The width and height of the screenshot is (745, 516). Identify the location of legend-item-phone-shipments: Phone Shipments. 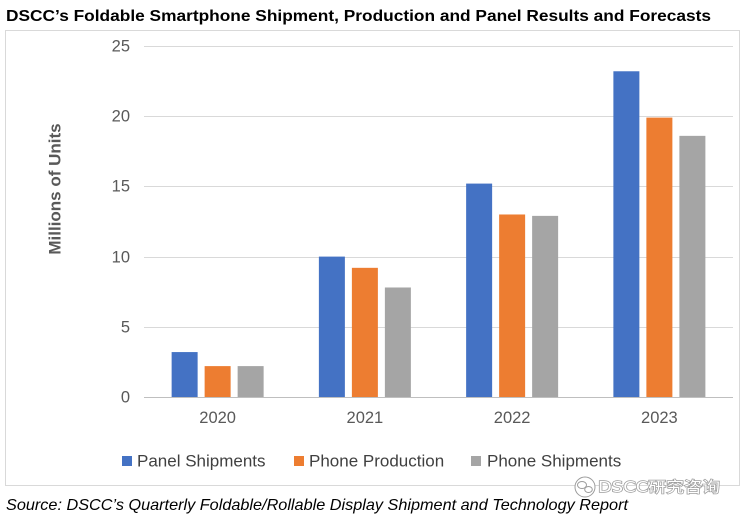
(546, 461).